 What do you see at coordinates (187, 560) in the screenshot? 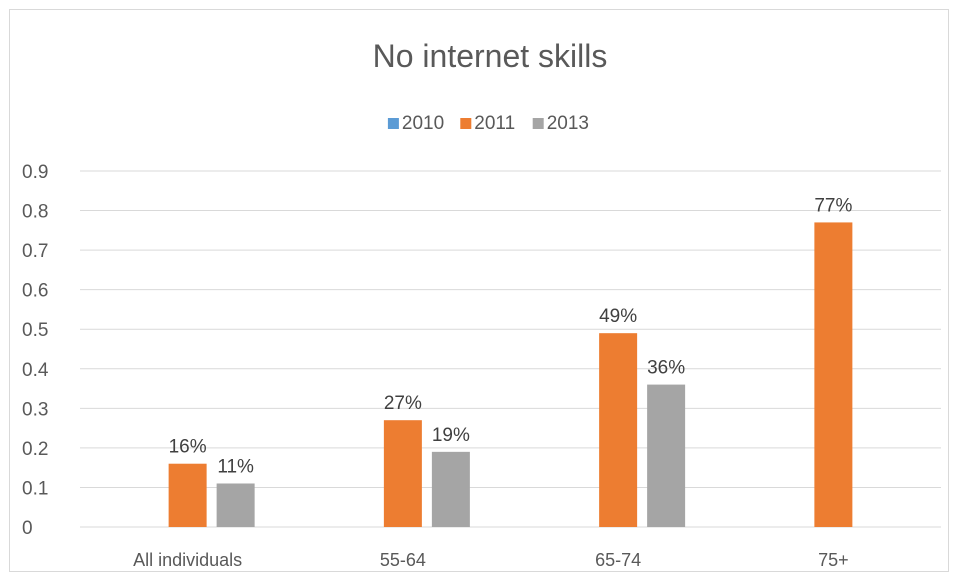
I see `category-label: All individuals` at bounding box center [187, 560].